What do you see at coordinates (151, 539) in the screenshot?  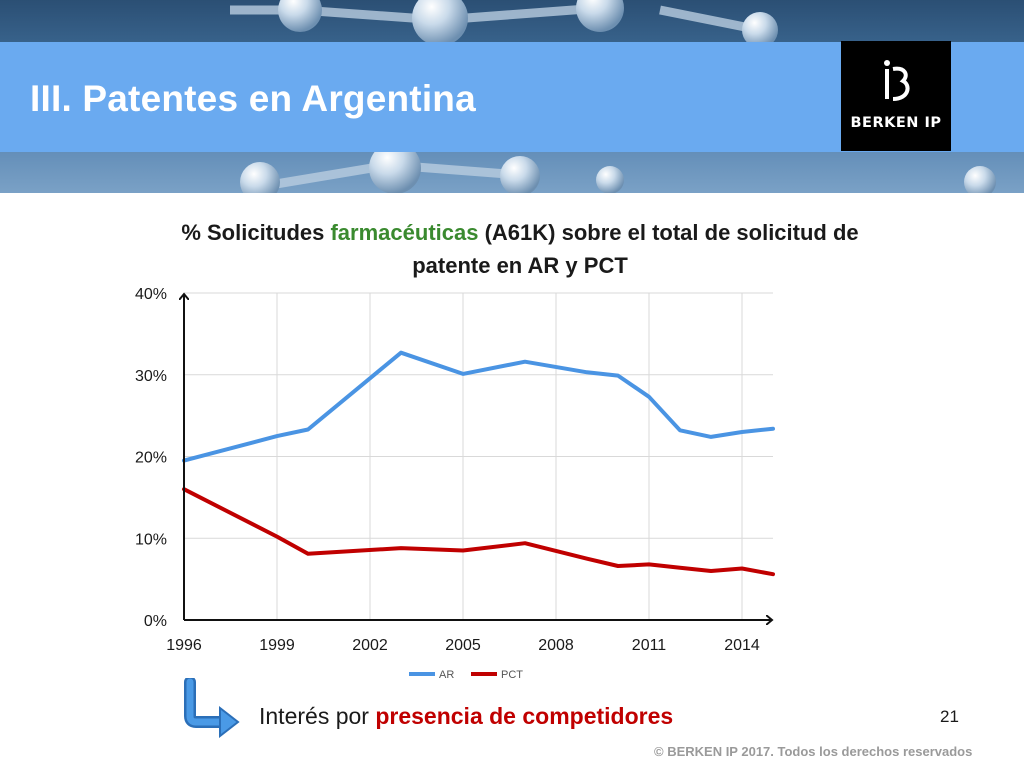 I see `y-tick-label: 10%` at bounding box center [151, 539].